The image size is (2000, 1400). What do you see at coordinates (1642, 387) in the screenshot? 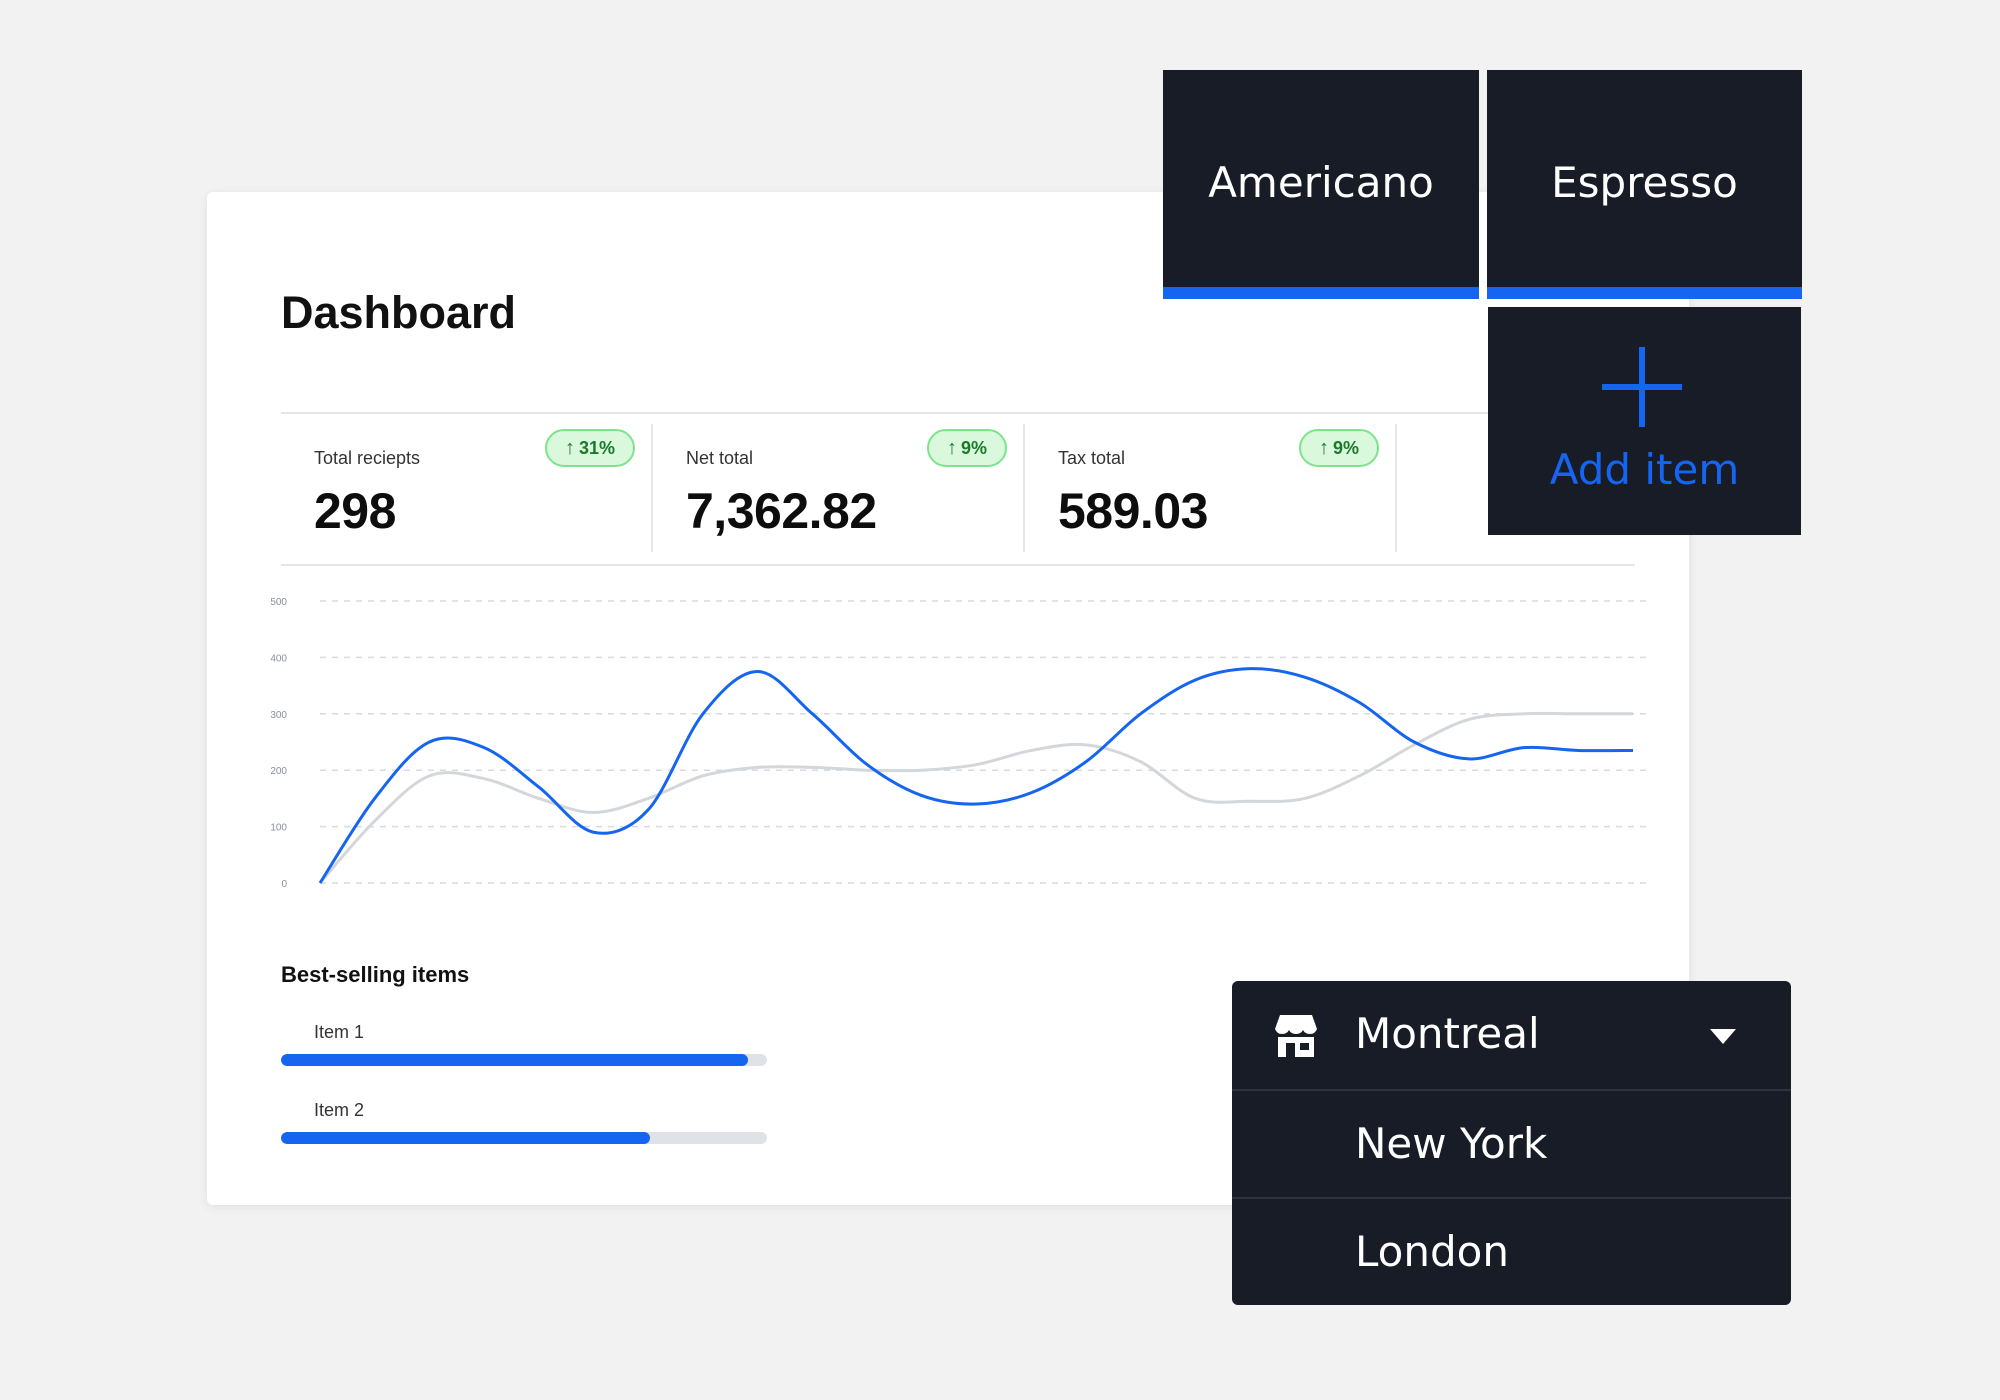
I see `plus-icon` at bounding box center [1642, 387].